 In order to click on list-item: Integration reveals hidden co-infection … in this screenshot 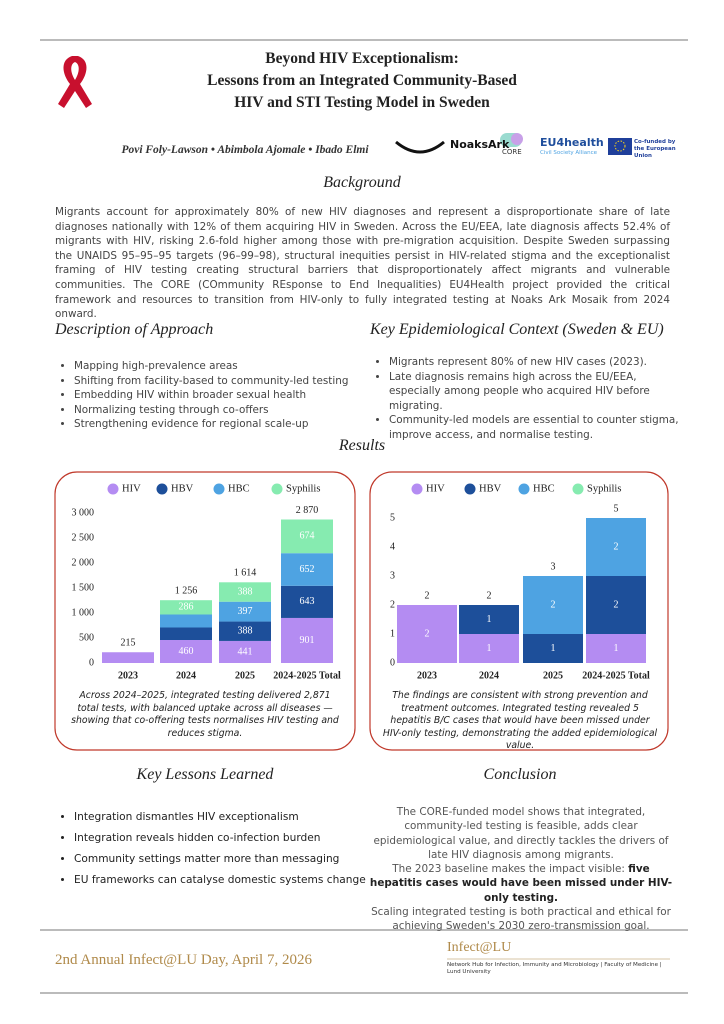, I will do `click(224, 838)`.